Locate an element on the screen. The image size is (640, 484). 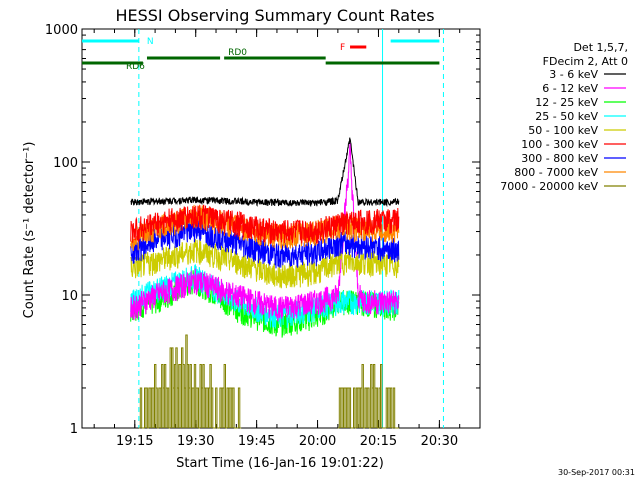
x-tick-label: 19:30 is located at coordinates (195, 441).